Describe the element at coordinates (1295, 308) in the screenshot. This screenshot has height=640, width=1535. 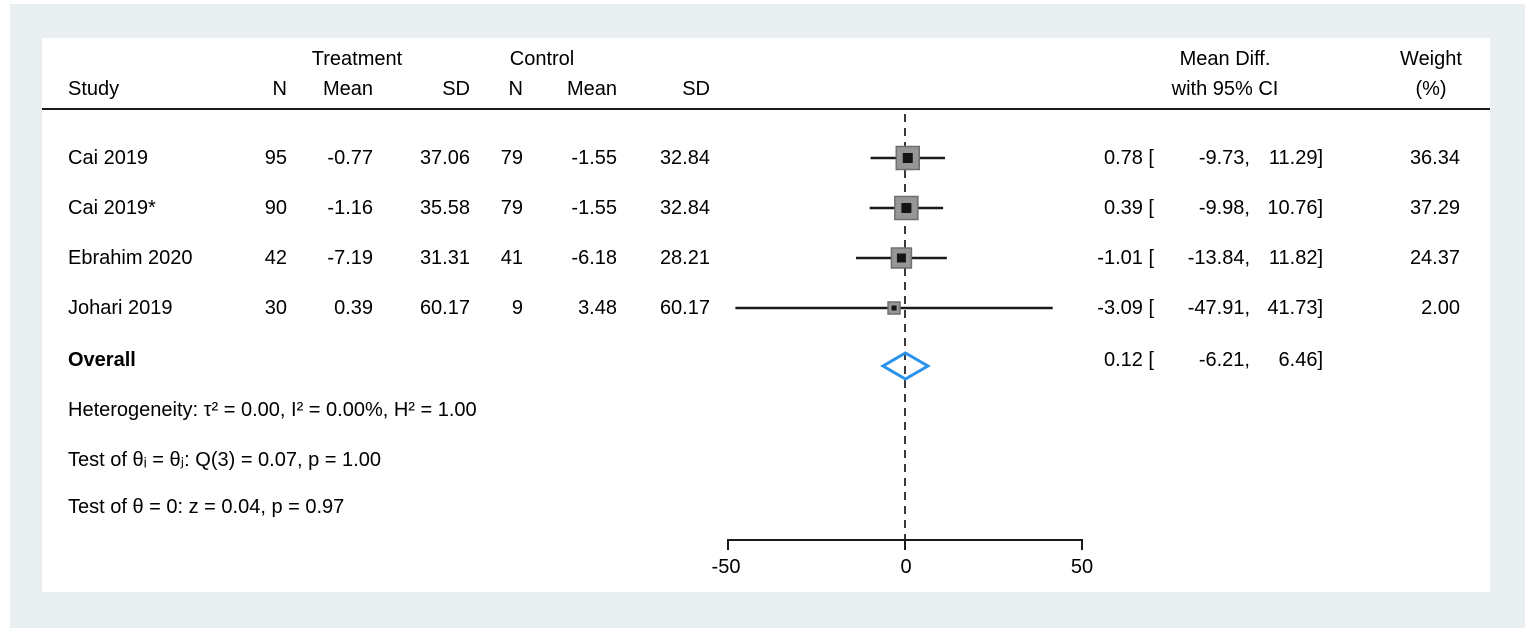
I see `ci-upper: 41.73]` at that location.